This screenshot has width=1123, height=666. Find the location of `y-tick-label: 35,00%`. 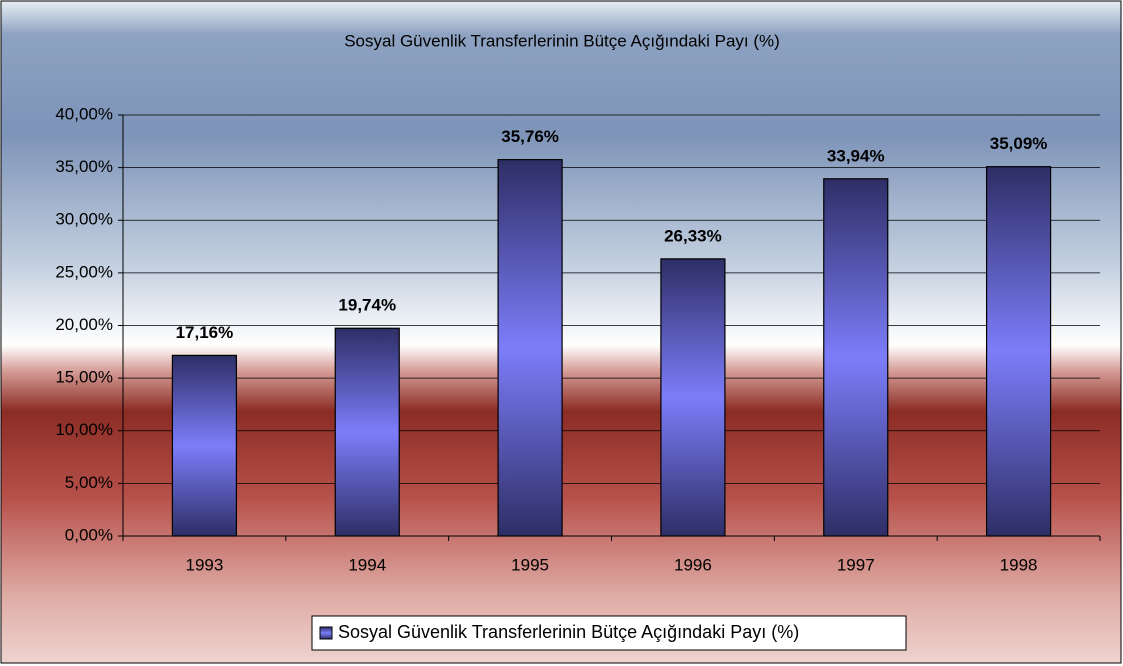

y-tick-label: 35,00% is located at coordinates (84, 166).